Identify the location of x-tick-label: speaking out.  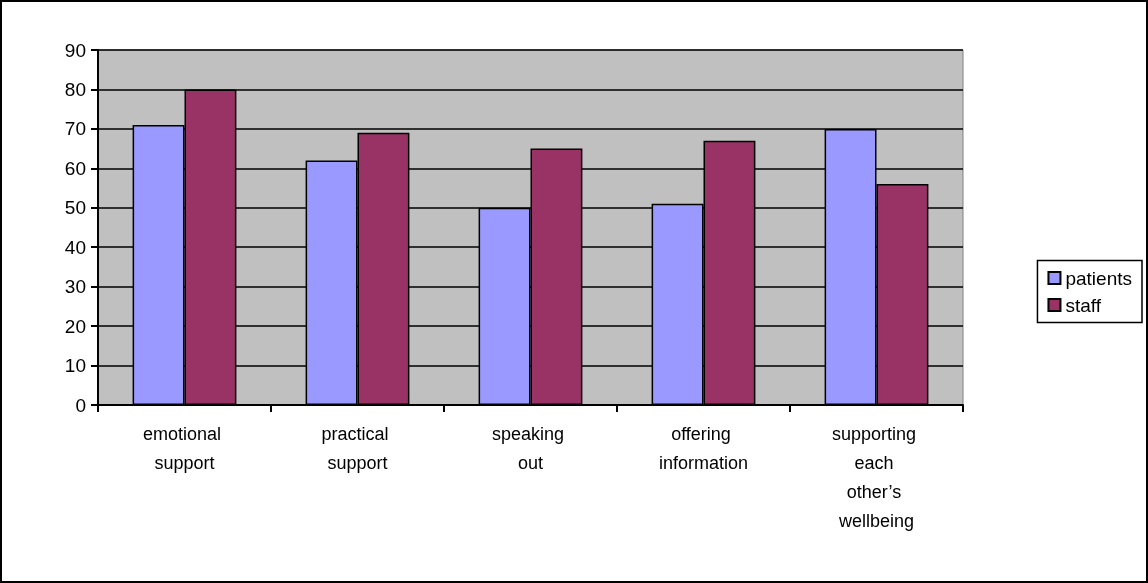
(530, 448).